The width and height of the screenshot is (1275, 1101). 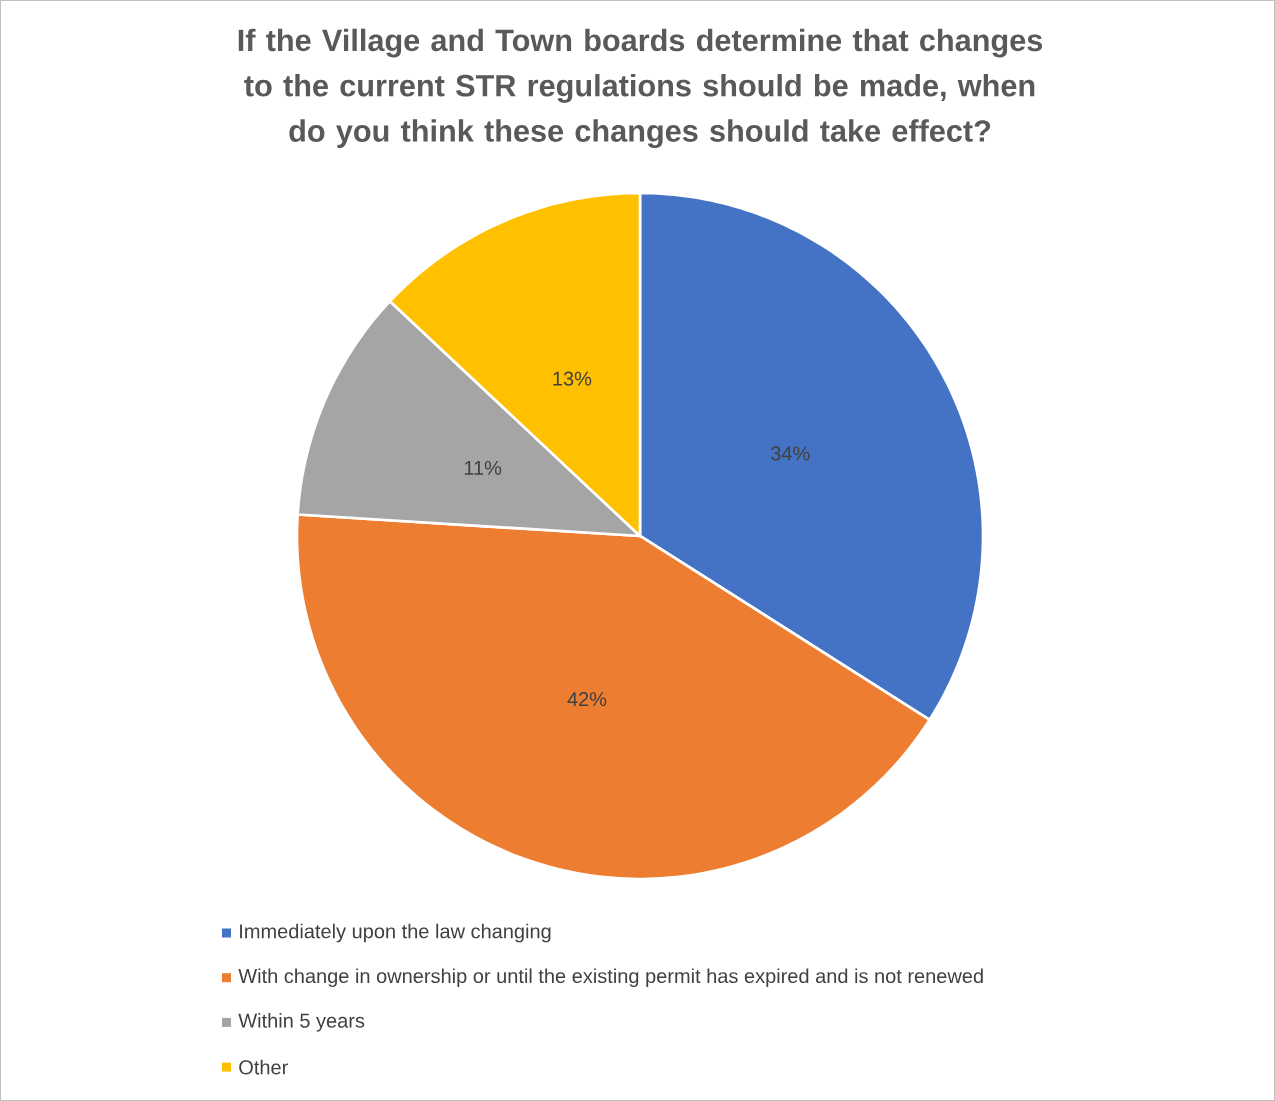 I want to click on legend-label: Other, so click(x=263, y=1067).